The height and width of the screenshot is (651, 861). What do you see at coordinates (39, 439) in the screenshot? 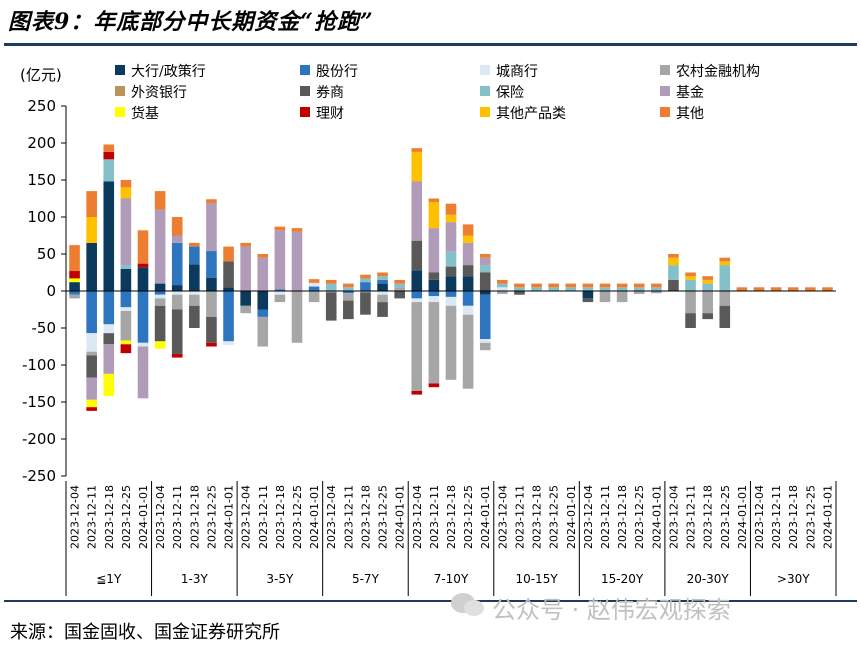
I see `y-tick-label: -200` at bounding box center [39, 439].